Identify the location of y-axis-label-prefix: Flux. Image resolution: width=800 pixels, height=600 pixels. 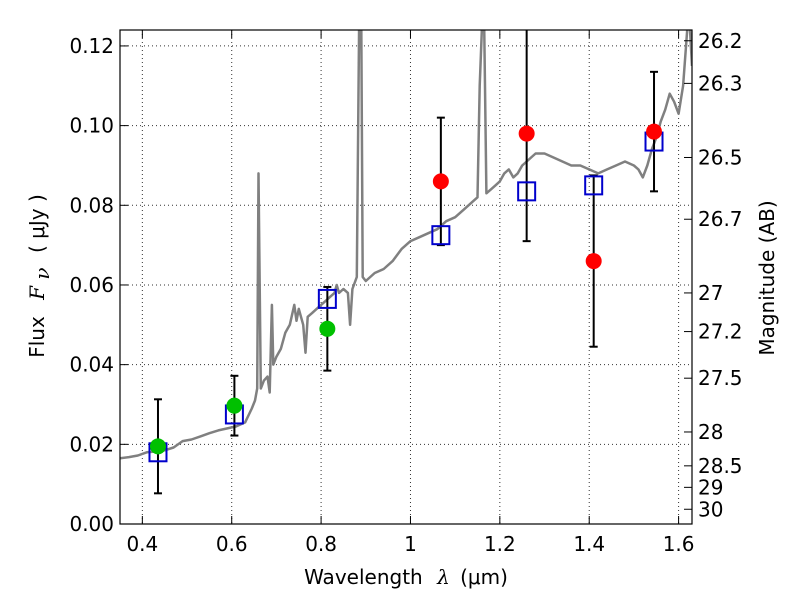
(37, 337).